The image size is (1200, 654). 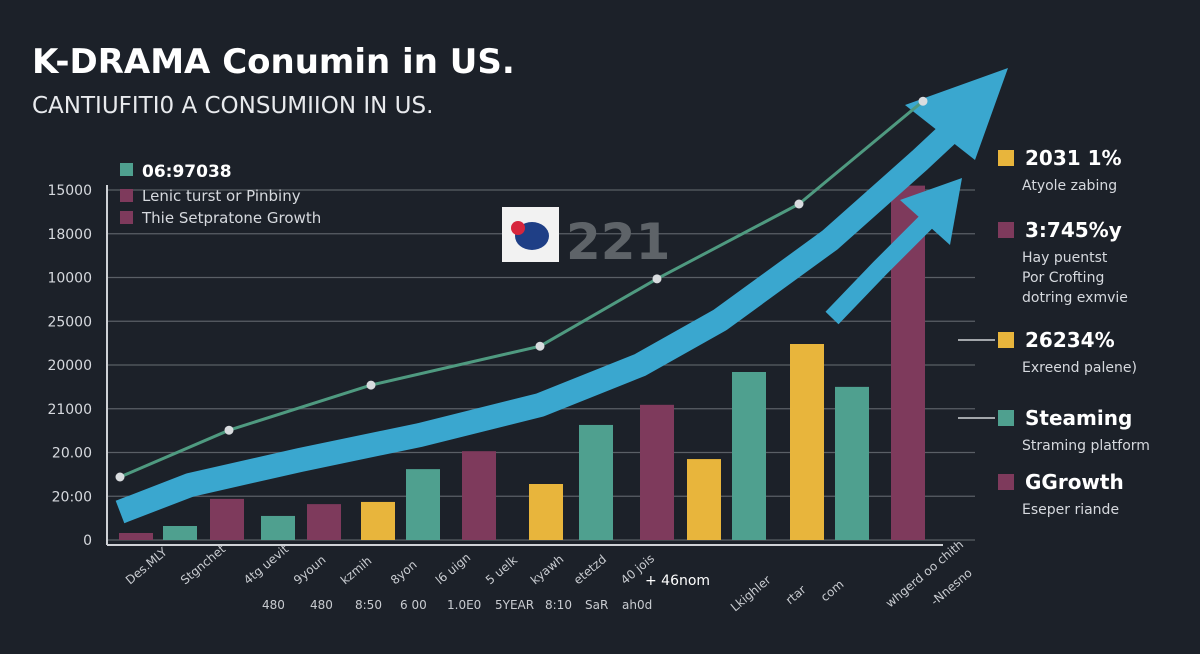 I want to click on right-legend-value: 3:745%y, so click(x=1073, y=230).